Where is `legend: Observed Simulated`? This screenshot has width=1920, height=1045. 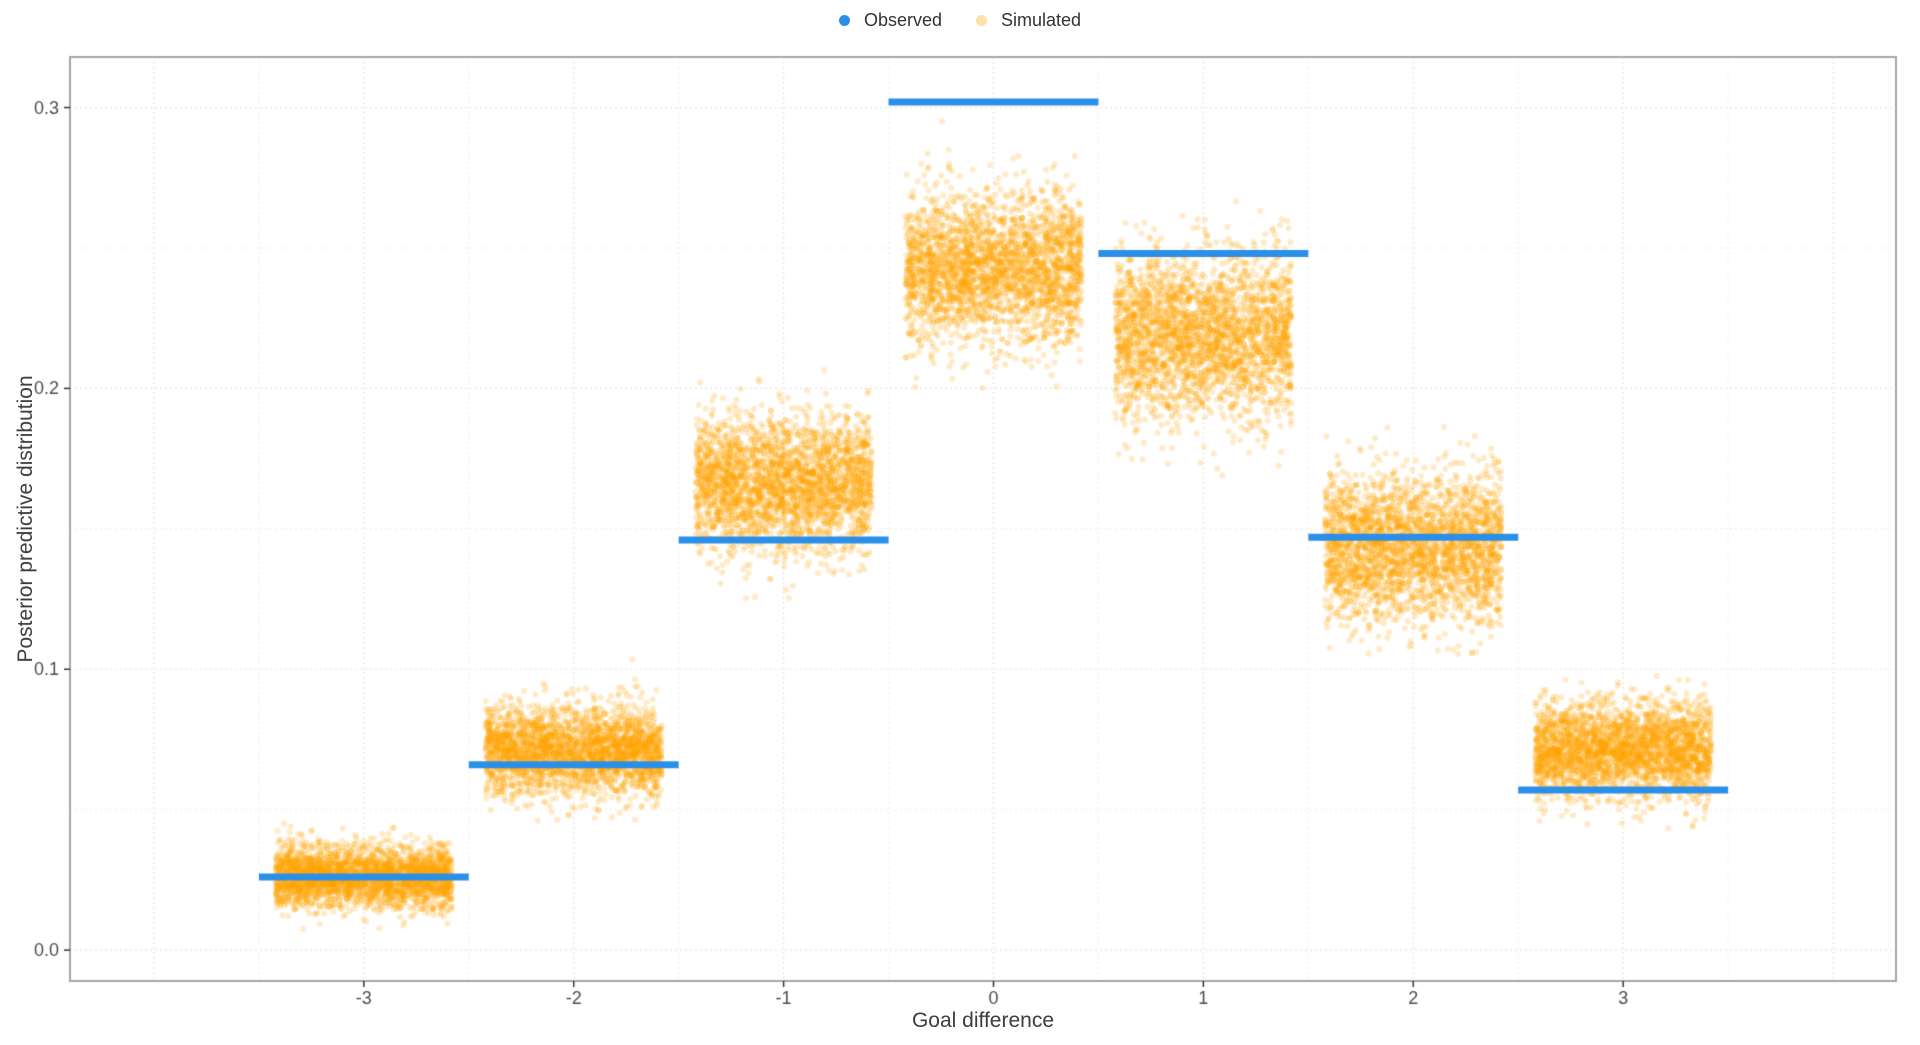
legend: Observed Simulated is located at coordinates (960, 20).